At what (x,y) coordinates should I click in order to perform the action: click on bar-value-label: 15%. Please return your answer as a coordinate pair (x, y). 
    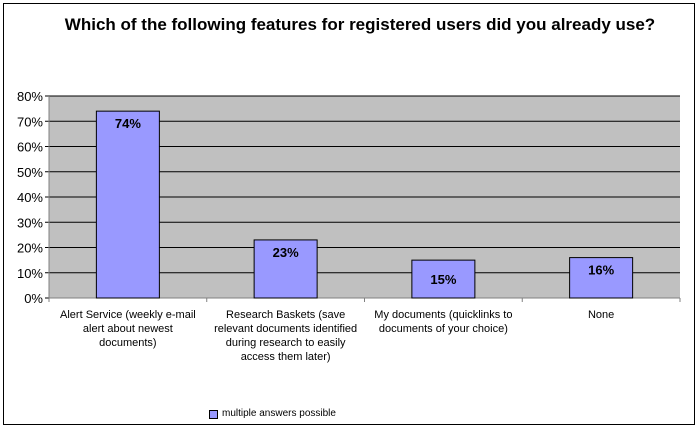
    Looking at the image, I should click on (443, 279).